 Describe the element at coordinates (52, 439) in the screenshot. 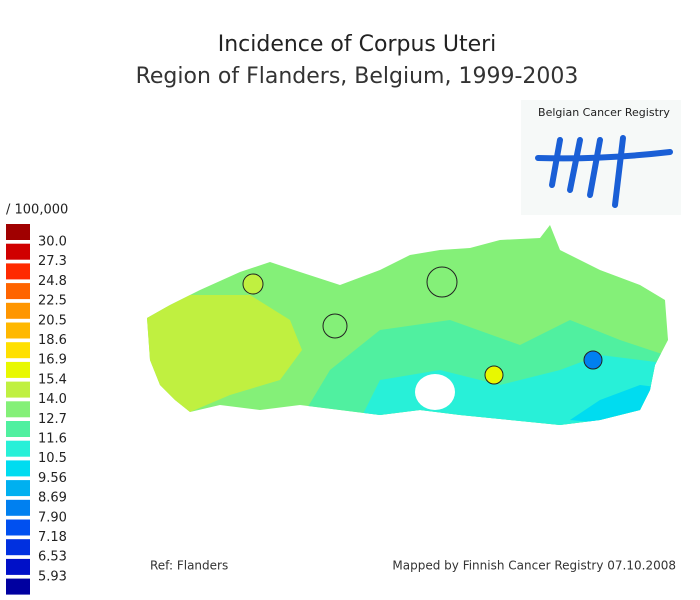

I see `legend-label: 11.6` at that location.